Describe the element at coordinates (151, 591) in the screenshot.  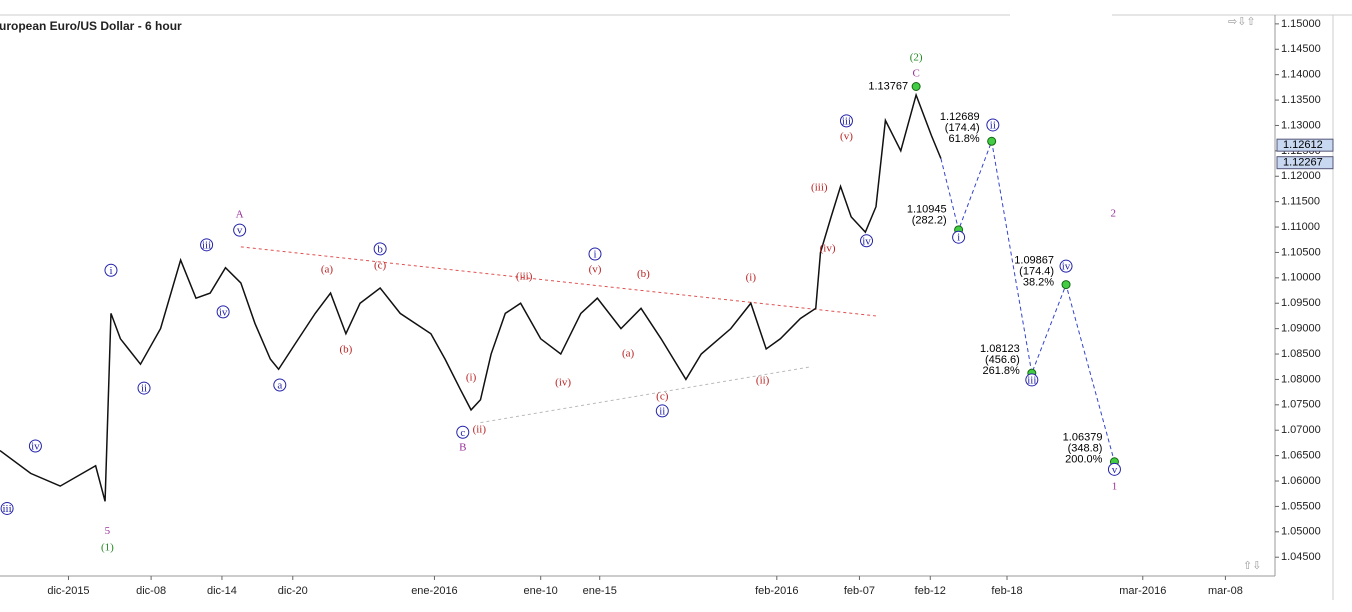
I see `x-tick-label: dic-08` at that location.